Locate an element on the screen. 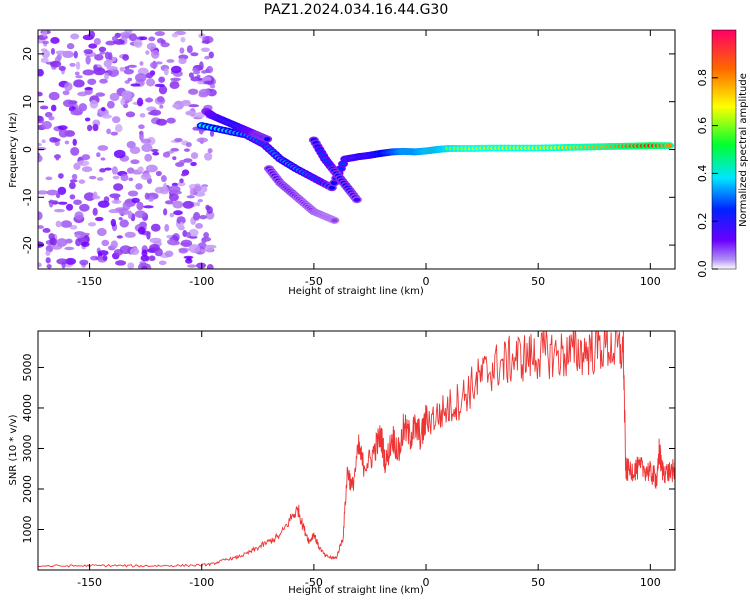 This screenshot has height=600, width=750. colorbar-tick-label: 0.8 is located at coordinates (702, 78).